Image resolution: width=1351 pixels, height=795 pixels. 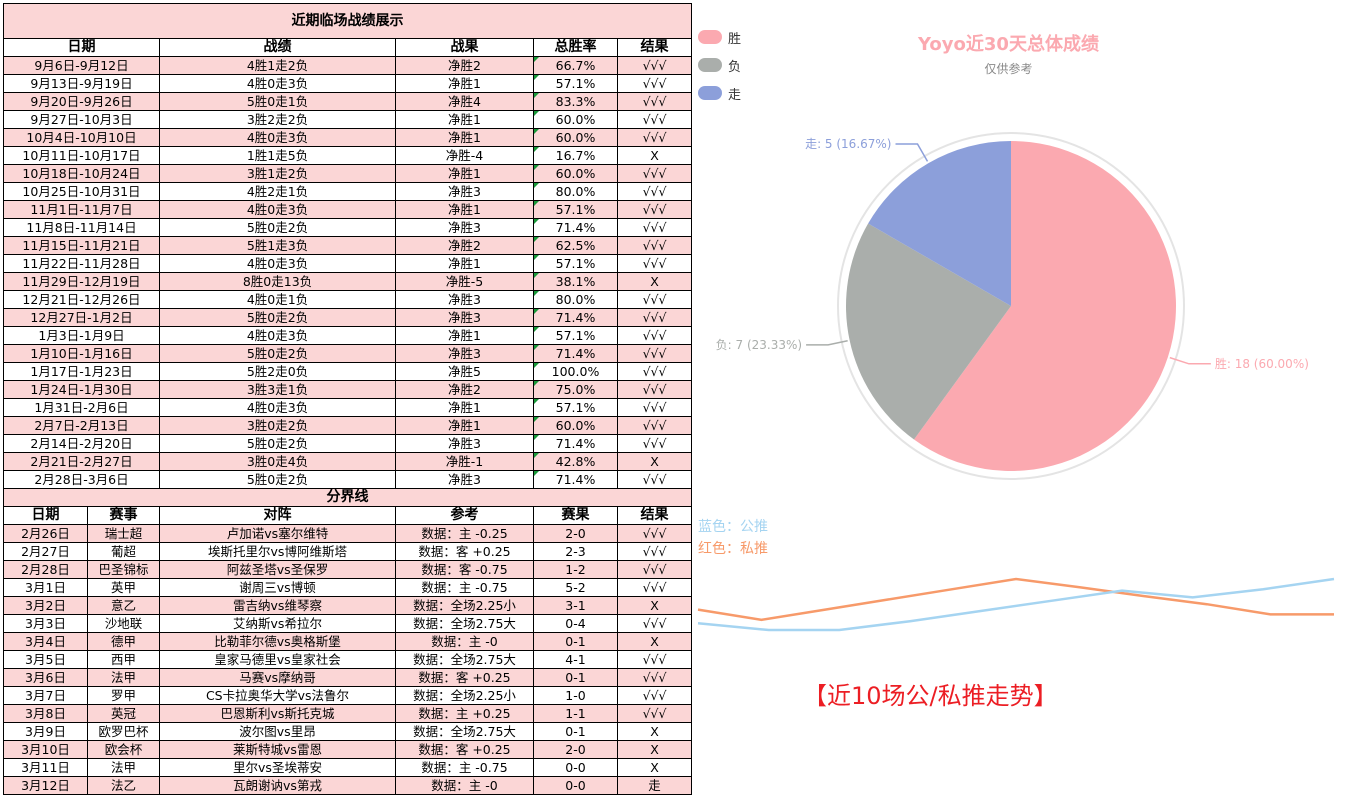 I want to click on record-row: 2月14日-2月20日 5胜0走2负 净胜3 71.4% √√√, so click(x=348, y=443).